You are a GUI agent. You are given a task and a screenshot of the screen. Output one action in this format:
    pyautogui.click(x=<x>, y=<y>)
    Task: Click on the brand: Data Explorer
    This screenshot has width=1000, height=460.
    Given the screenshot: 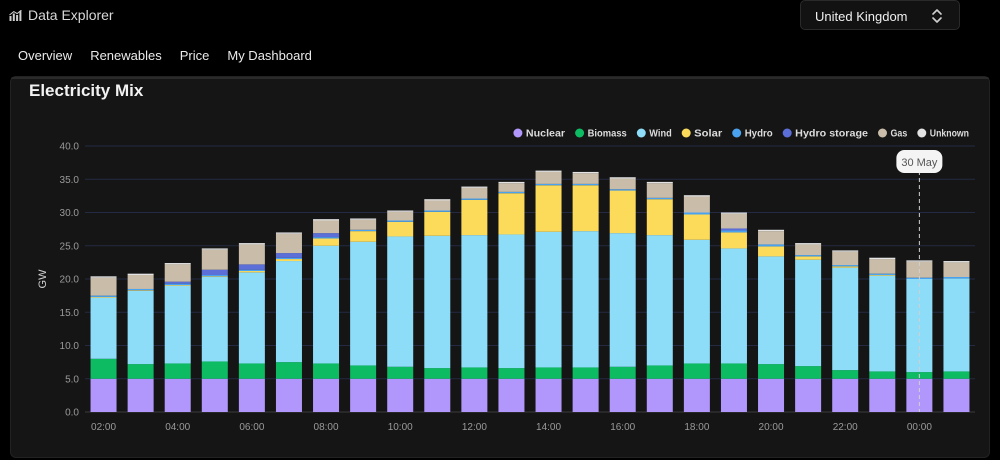 What is the action you would take?
    pyautogui.click(x=61, y=15)
    